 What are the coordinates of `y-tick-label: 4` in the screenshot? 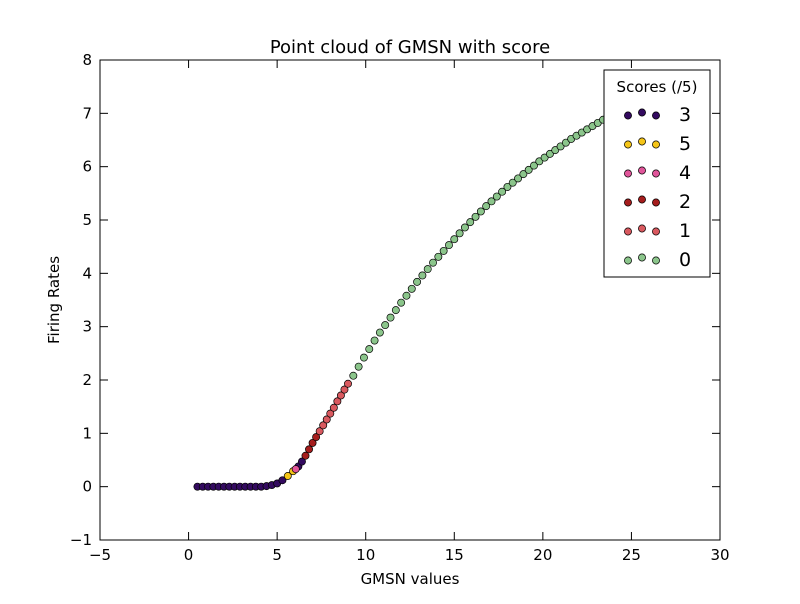 It's located at (87, 273).